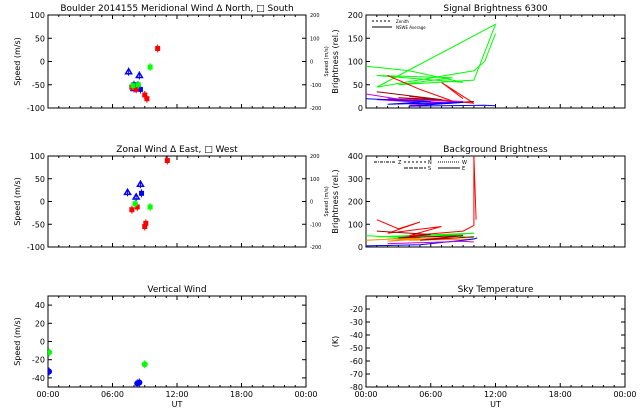 This screenshot has height=420, width=640. Describe the element at coordinates (464, 163) in the screenshot. I see `legend-label: W` at that location.